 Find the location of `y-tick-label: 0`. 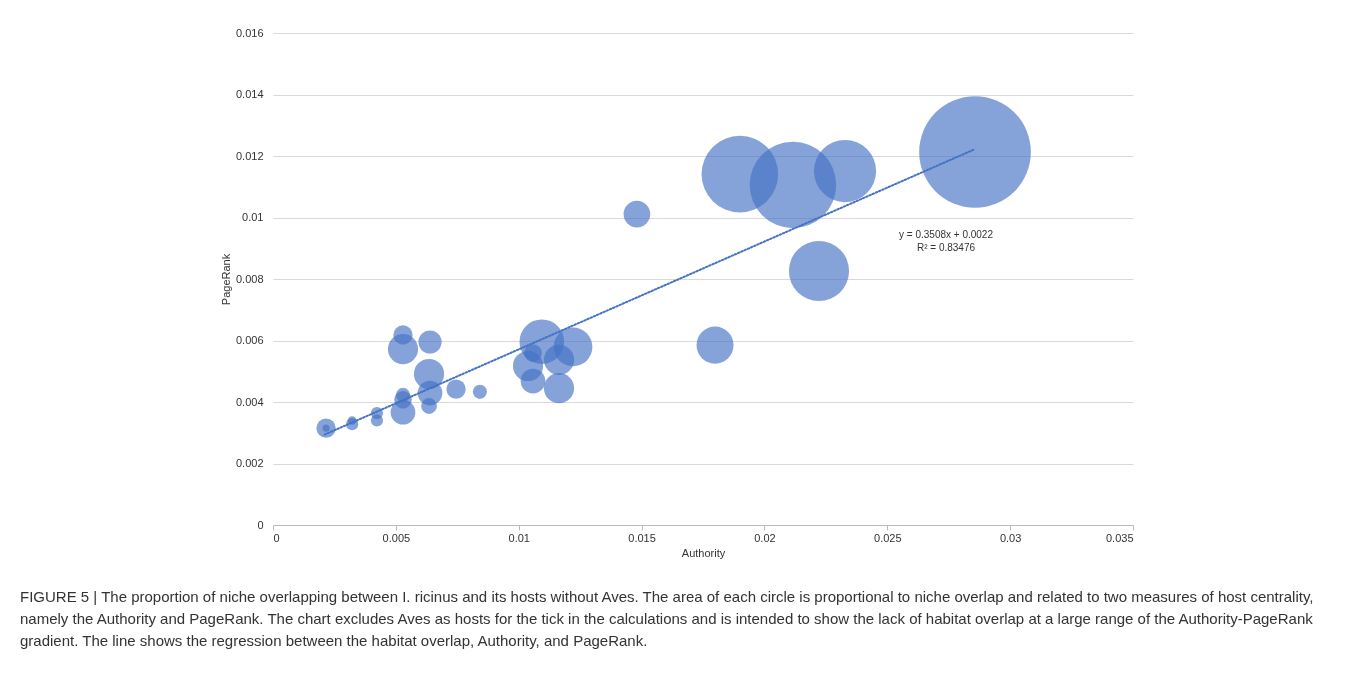

y-tick-label: 0 is located at coordinates (260, 524).